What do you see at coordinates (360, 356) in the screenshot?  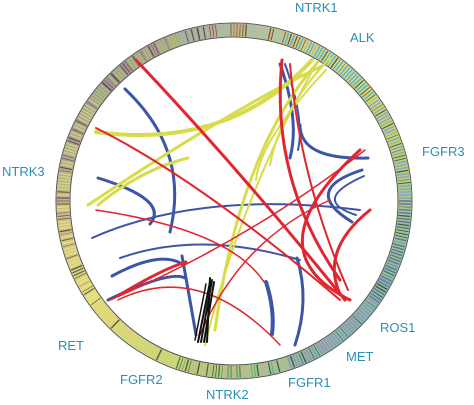 I see `gene-label-met: MET` at bounding box center [360, 356].